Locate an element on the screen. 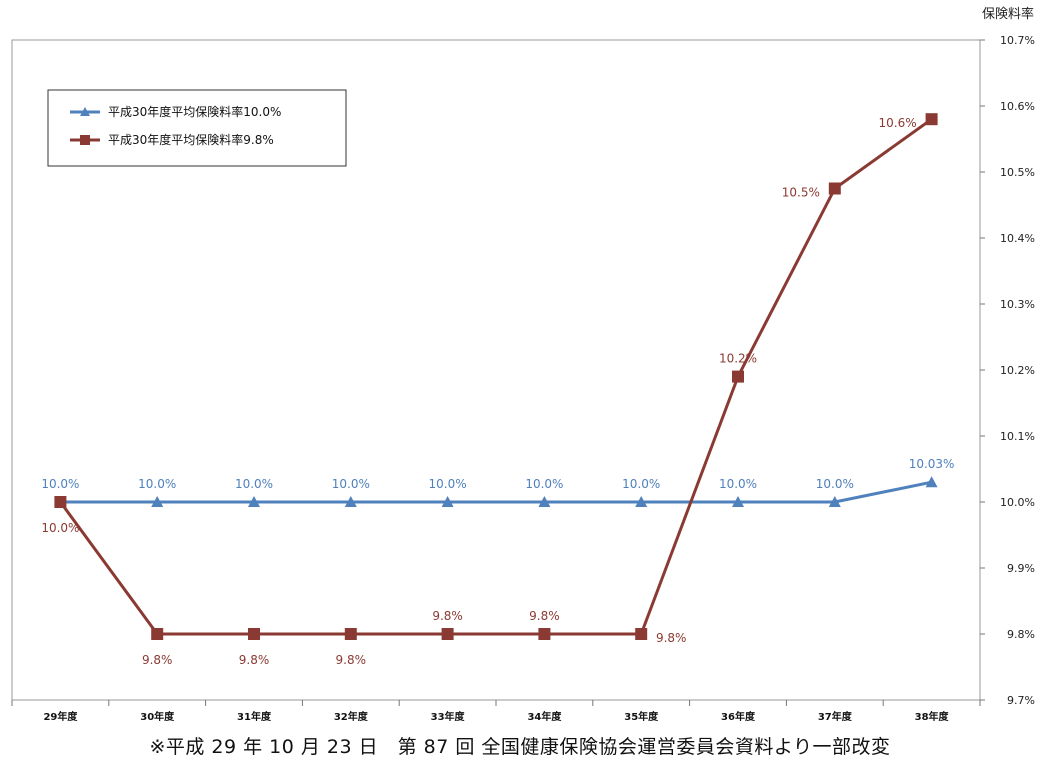 The width and height of the screenshot is (1040, 760). x-tick-label: 35年度 is located at coordinates (641, 716).